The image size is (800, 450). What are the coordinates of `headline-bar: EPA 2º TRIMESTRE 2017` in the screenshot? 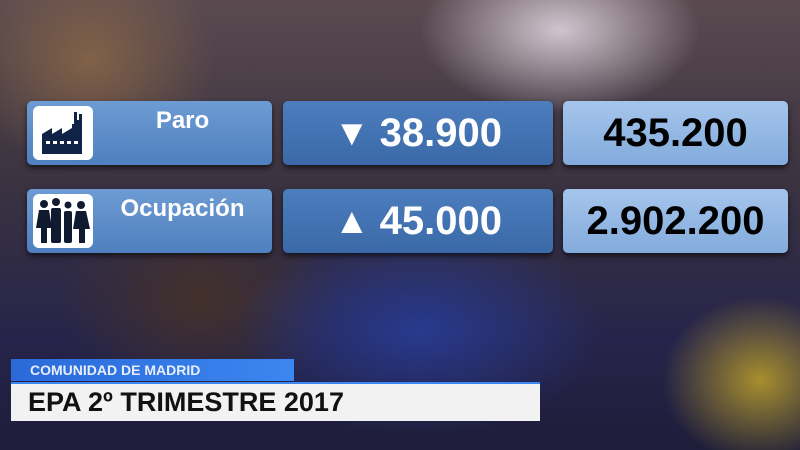 It's located at (275, 401).